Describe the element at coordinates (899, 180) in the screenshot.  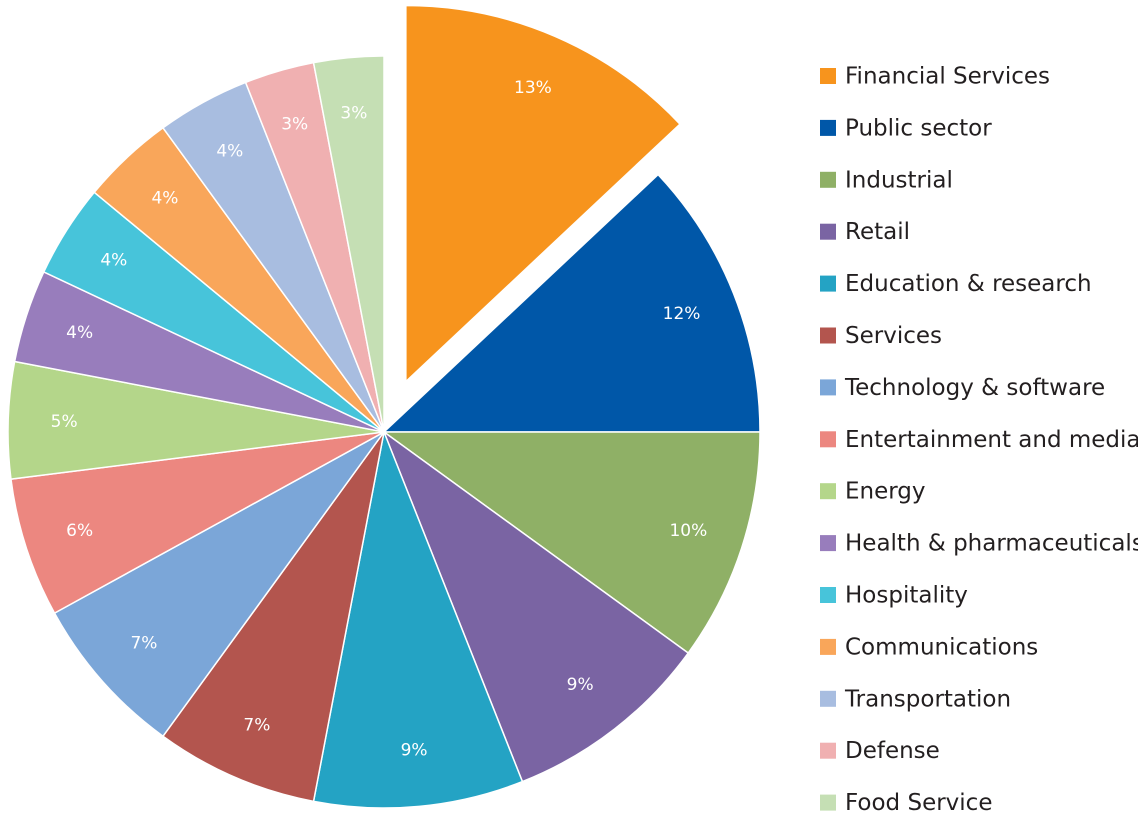
I see `legend-label: Industrial` at that location.